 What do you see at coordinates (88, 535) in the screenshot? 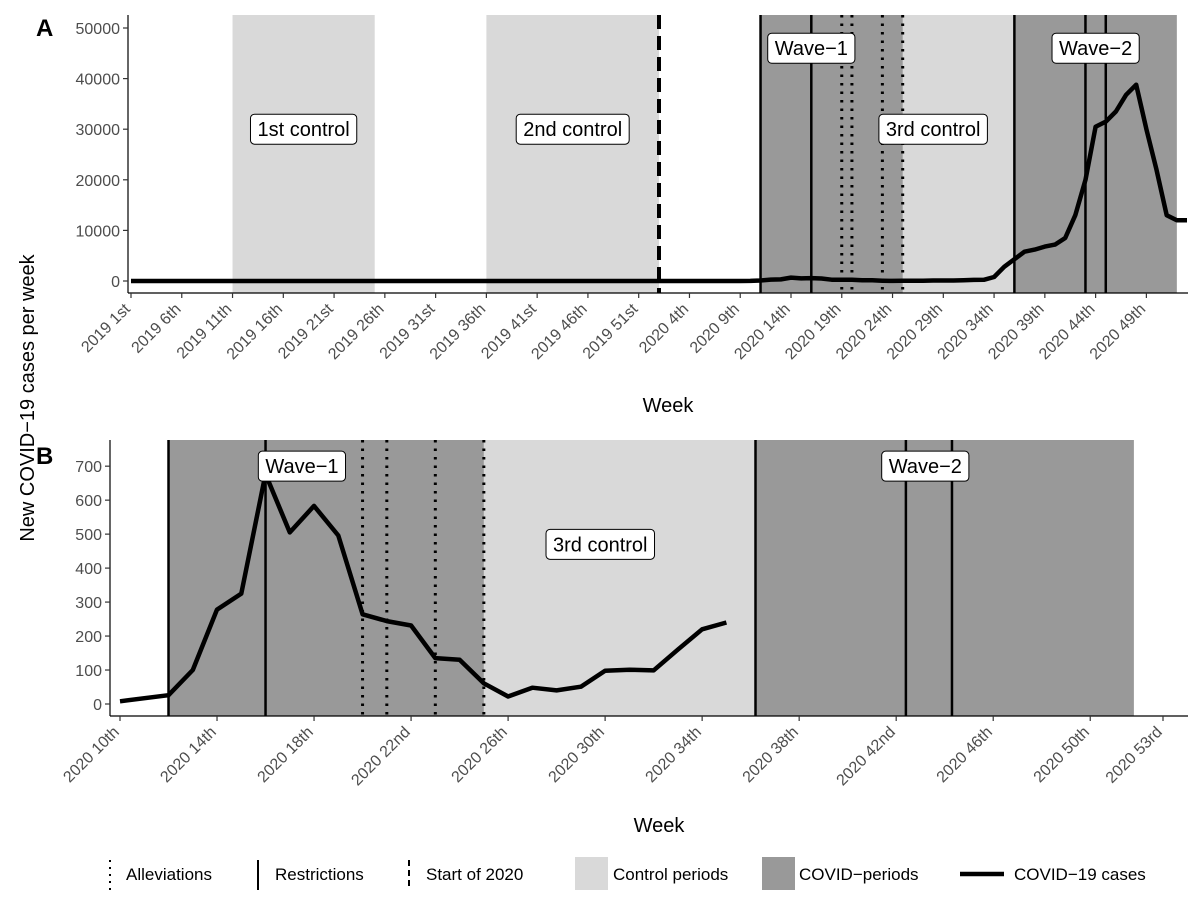
I see `y-tick-label: 500` at bounding box center [88, 535].